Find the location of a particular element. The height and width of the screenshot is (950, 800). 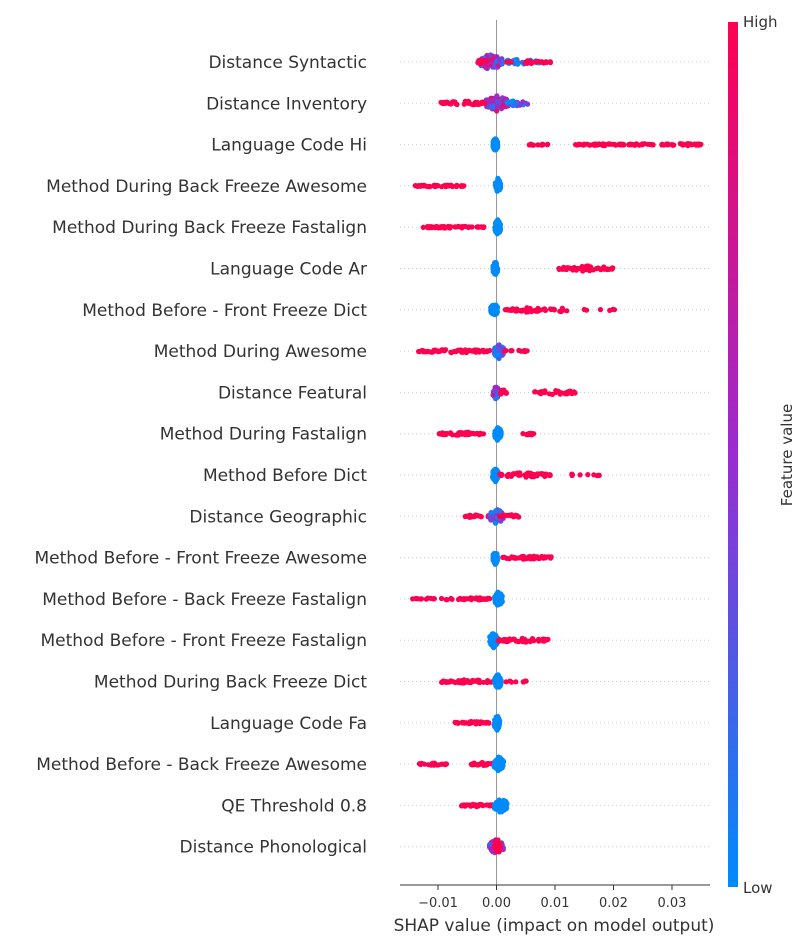

x-tick-label: 0.00 is located at coordinates (496, 903).